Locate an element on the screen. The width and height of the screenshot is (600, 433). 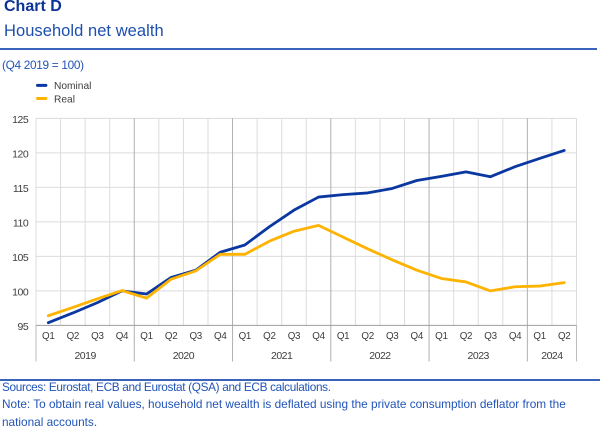
svg-text: 95 is located at coordinates (23, 327).